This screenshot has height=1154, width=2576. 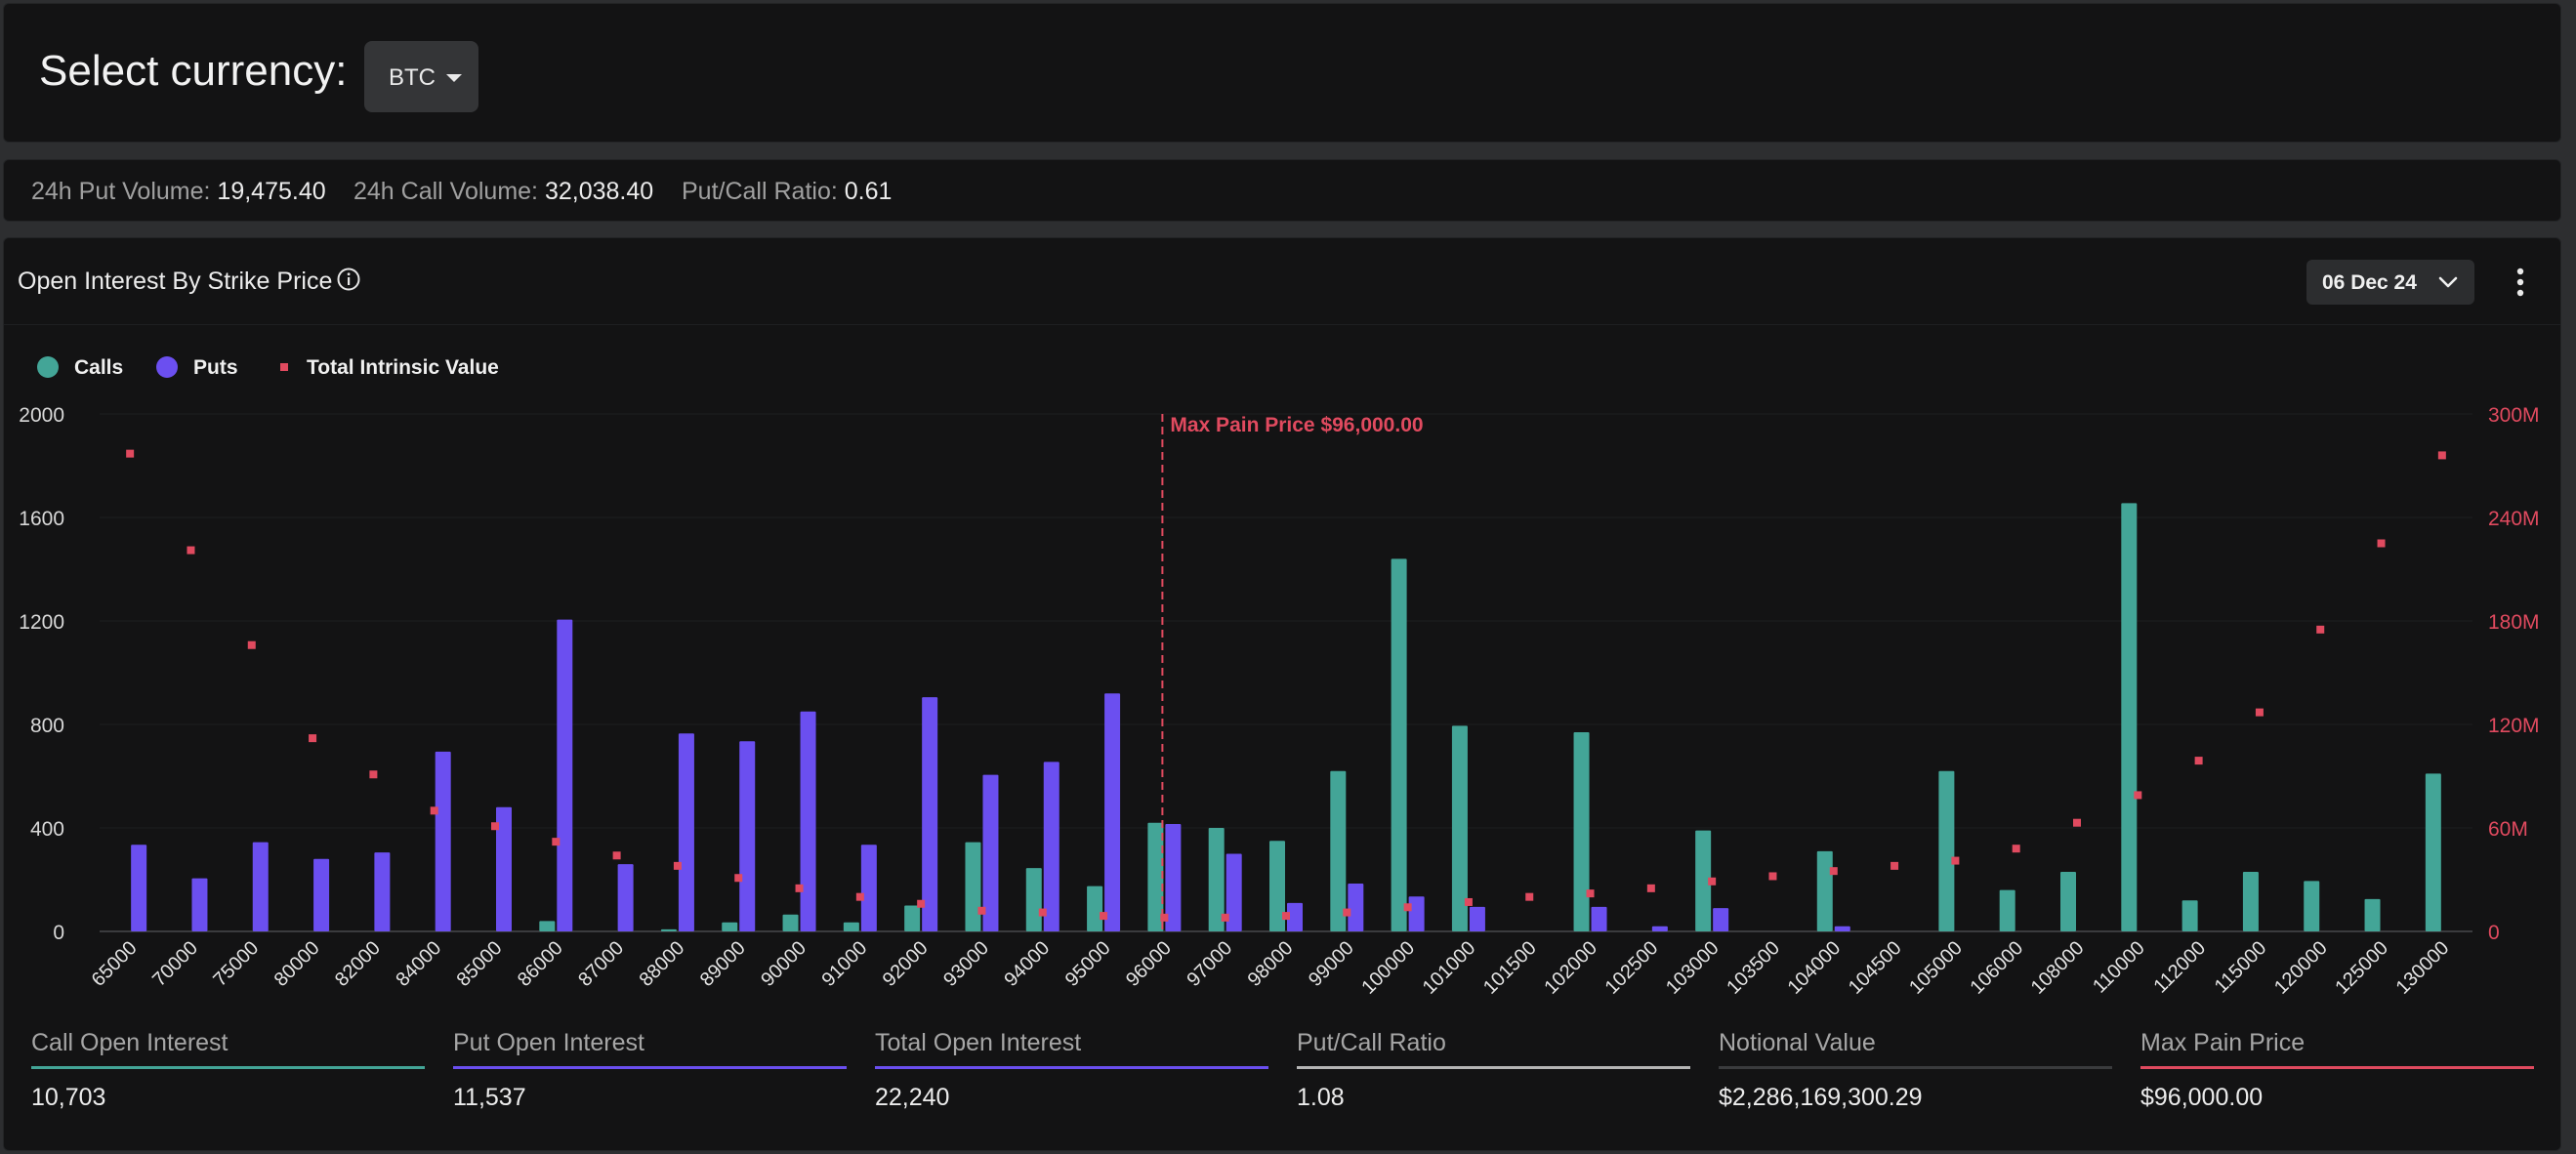 I want to click on put-volume-stat: 24h Put Volume: 19,475.40, so click(x=179, y=192).